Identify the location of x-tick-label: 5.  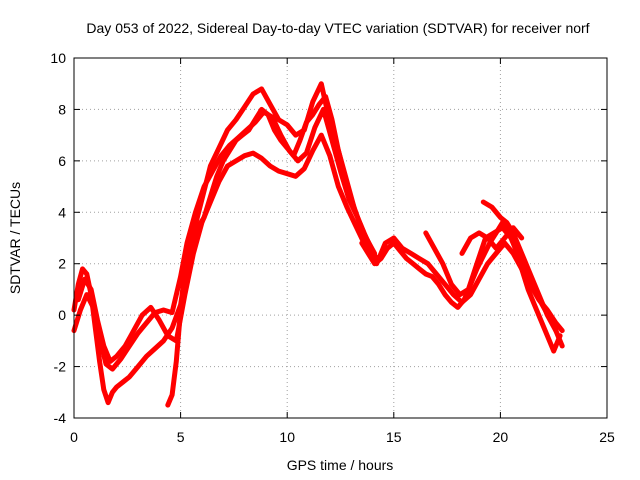
(181, 437).